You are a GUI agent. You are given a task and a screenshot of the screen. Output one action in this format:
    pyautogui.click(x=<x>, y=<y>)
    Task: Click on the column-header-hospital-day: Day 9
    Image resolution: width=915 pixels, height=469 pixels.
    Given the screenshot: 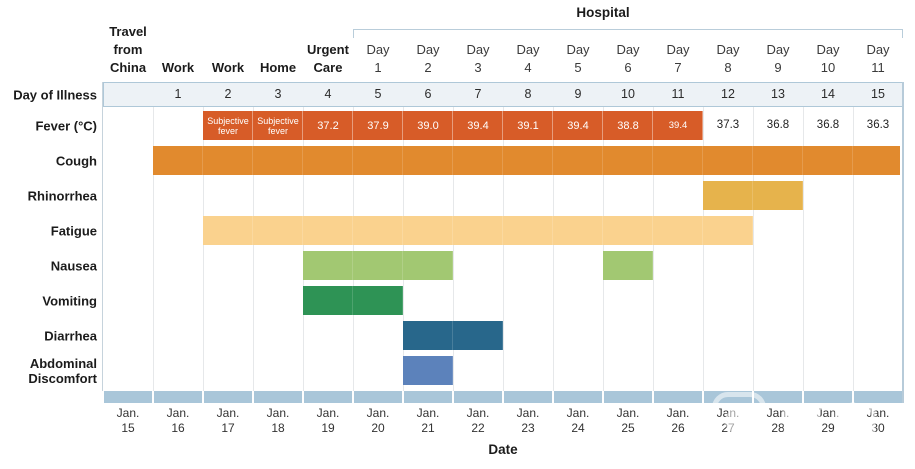 What is the action you would take?
    pyautogui.click(x=778, y=58)
    